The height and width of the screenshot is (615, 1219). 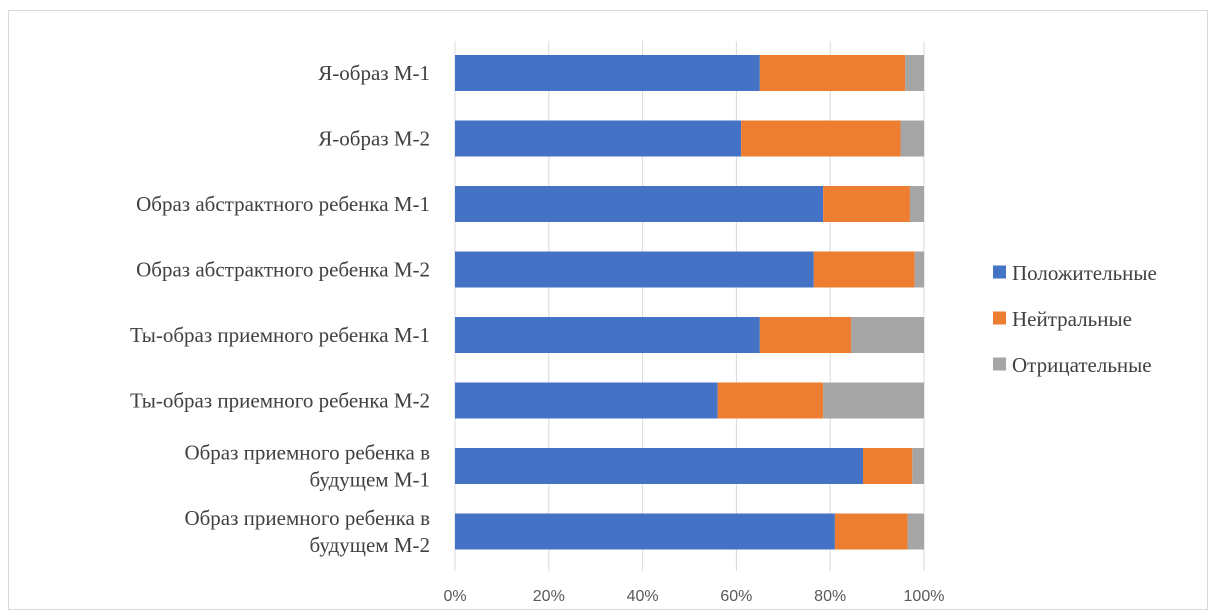 What do you see at coordinates (370, 545) in the screenshot?
I see `category-label: будущем М-2` at bounding box center [370, 545].